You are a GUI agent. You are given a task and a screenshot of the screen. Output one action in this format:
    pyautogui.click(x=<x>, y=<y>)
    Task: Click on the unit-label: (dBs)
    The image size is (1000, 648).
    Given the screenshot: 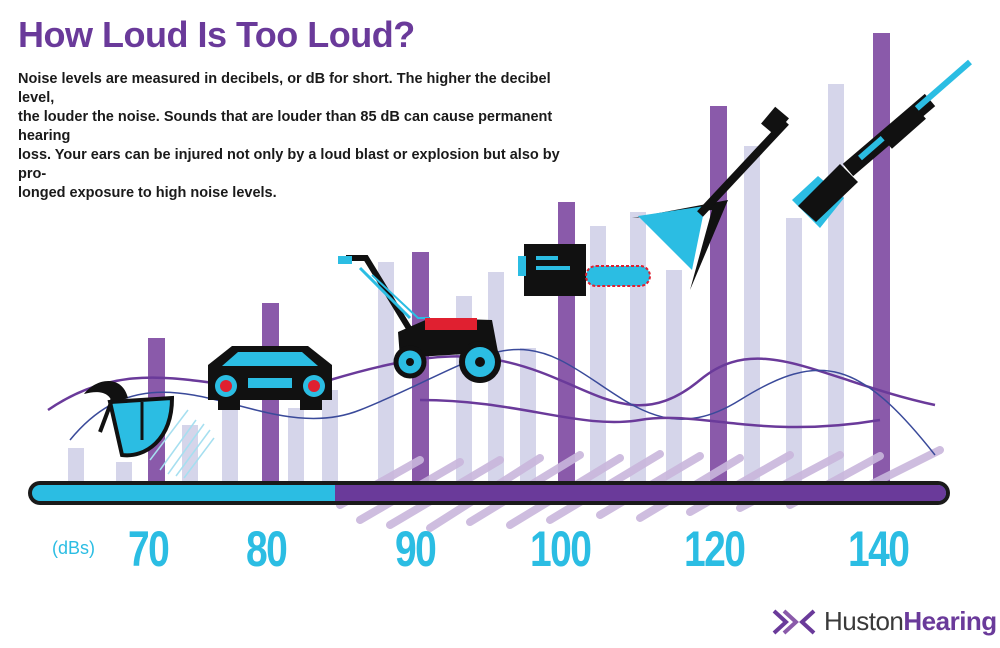 What is the action you would take?
    pyautogui.click(x=74, y=548)
    